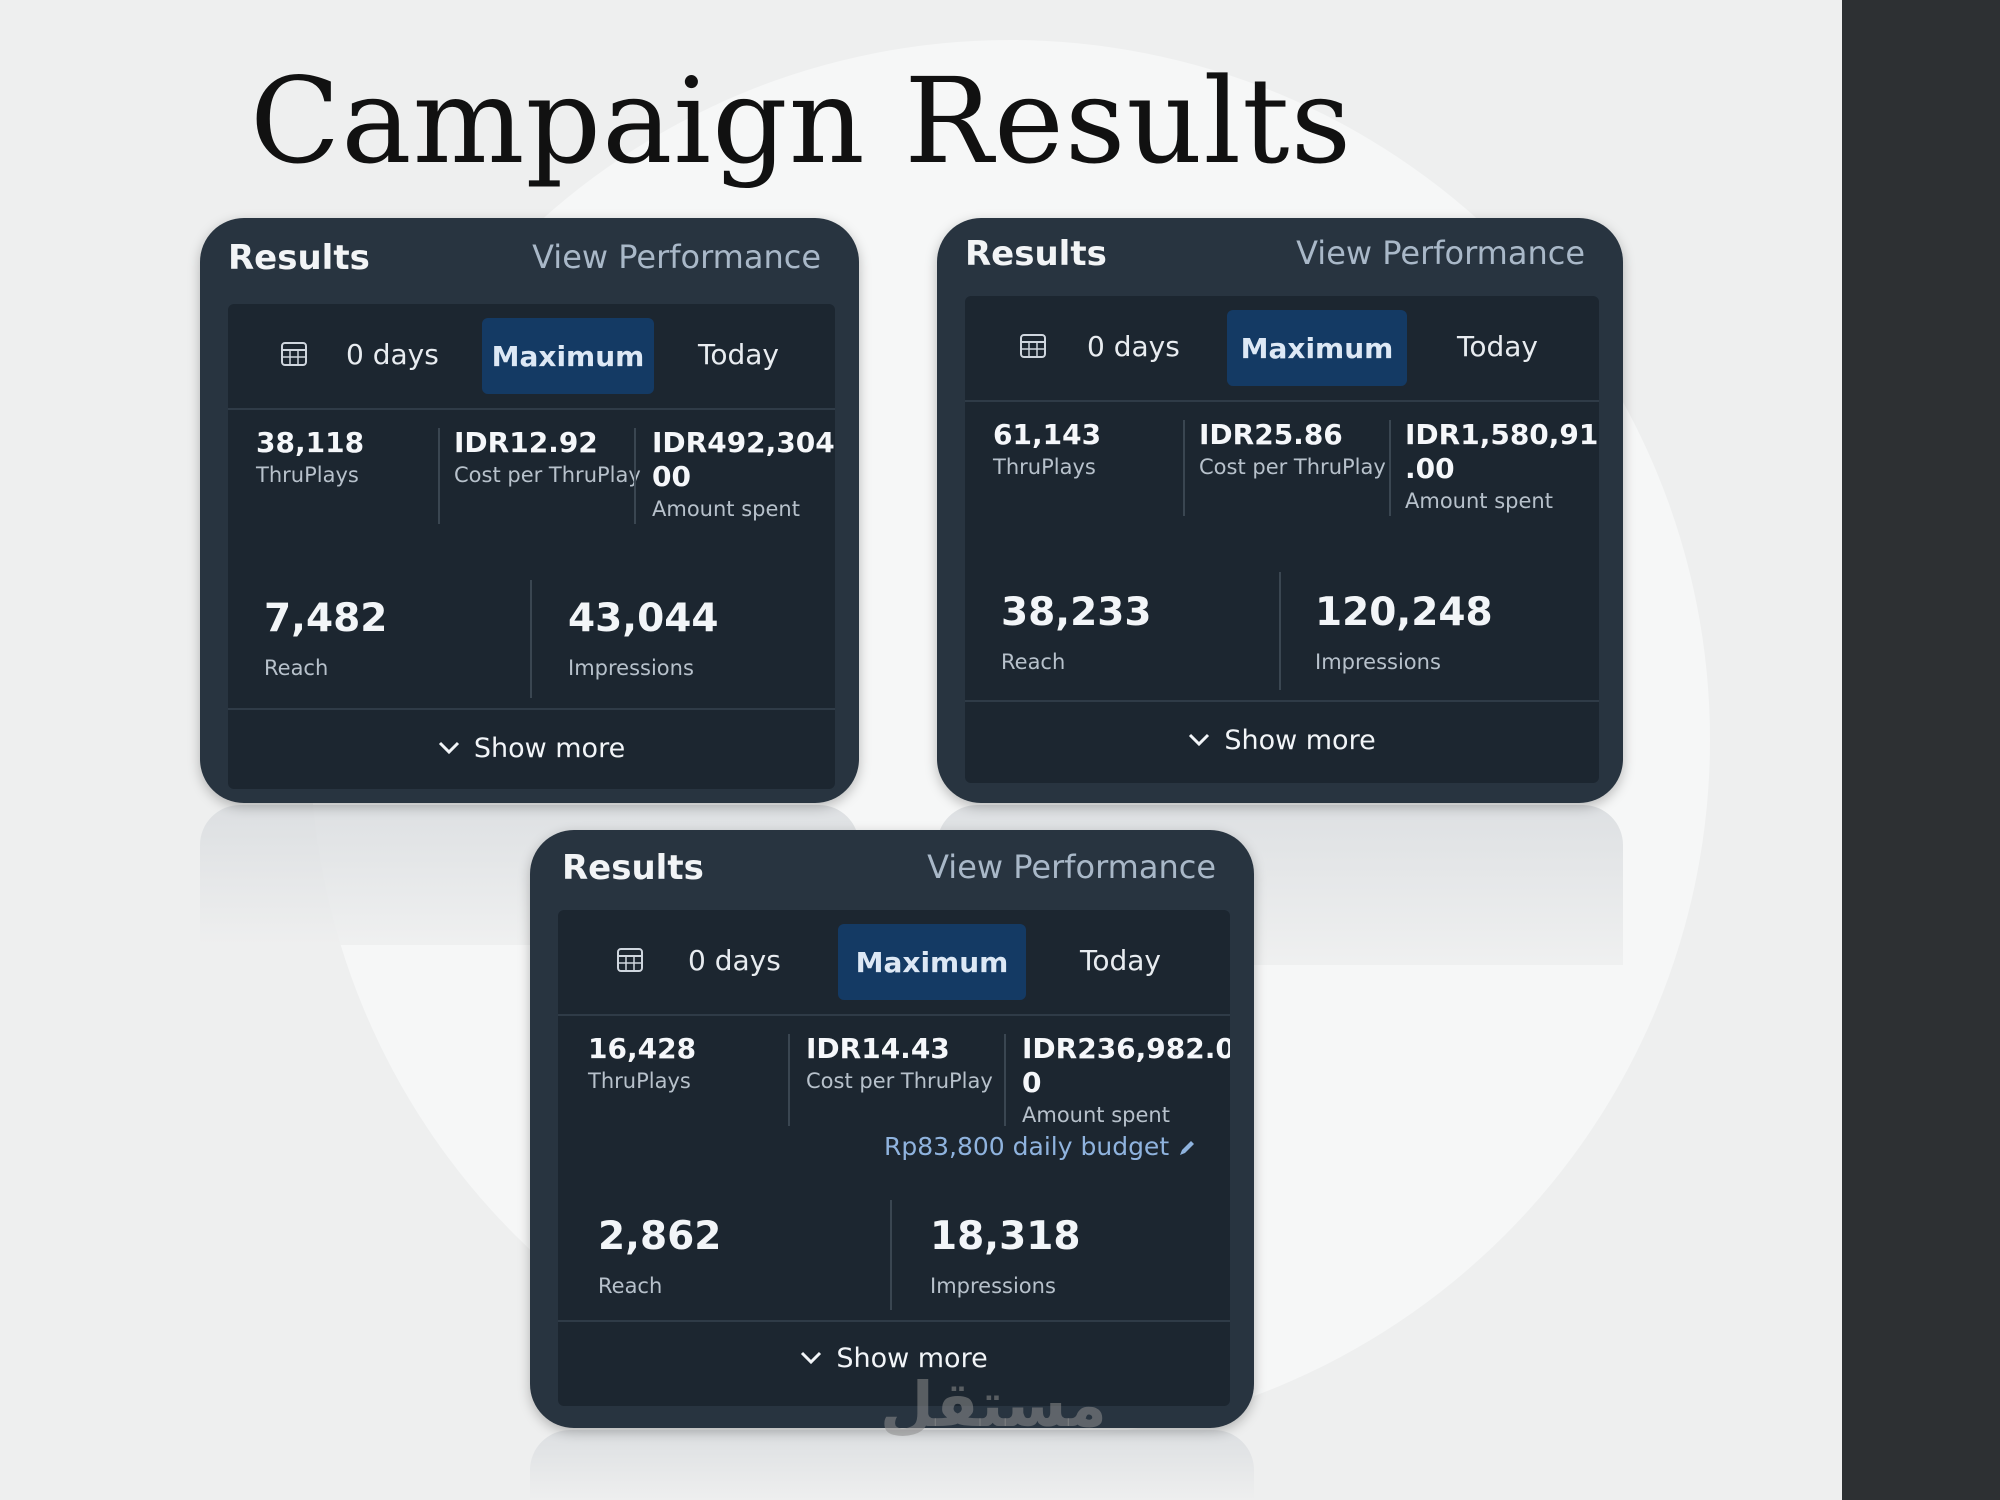 The height and width of the screenshot is (1500, 2000). I want to click on watermark-logo: مستقل, so click(993, 1404).